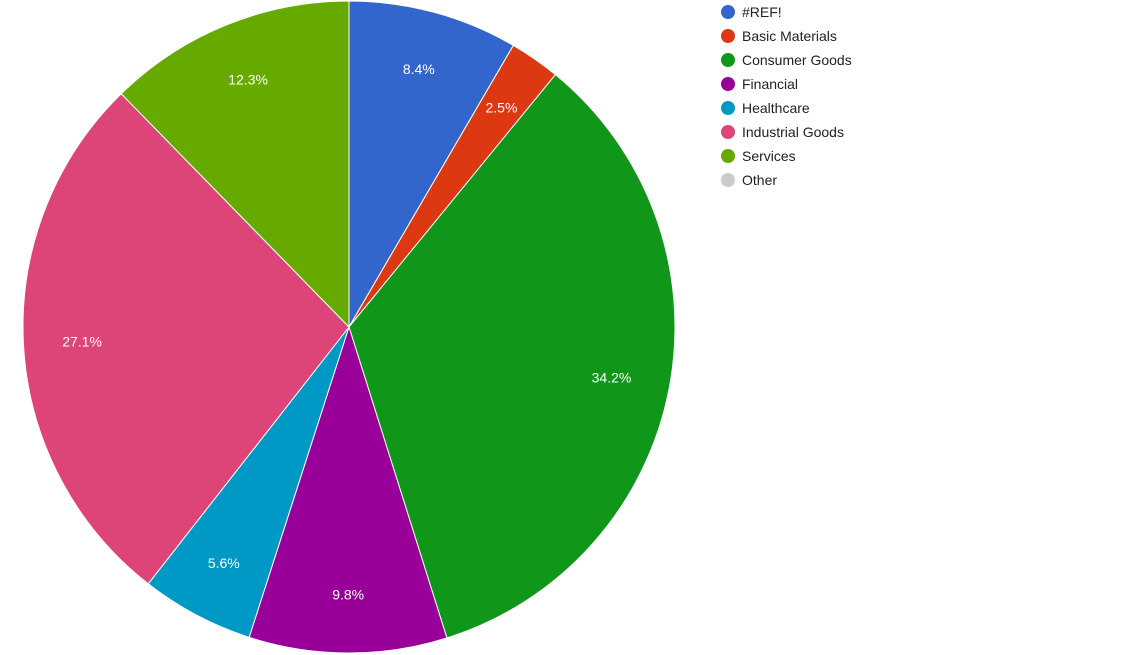  What do you see at coordinates (793, 132) in the screenshot?
I see `legend-label: Industrial Goods` at bounding box center [793, 132].